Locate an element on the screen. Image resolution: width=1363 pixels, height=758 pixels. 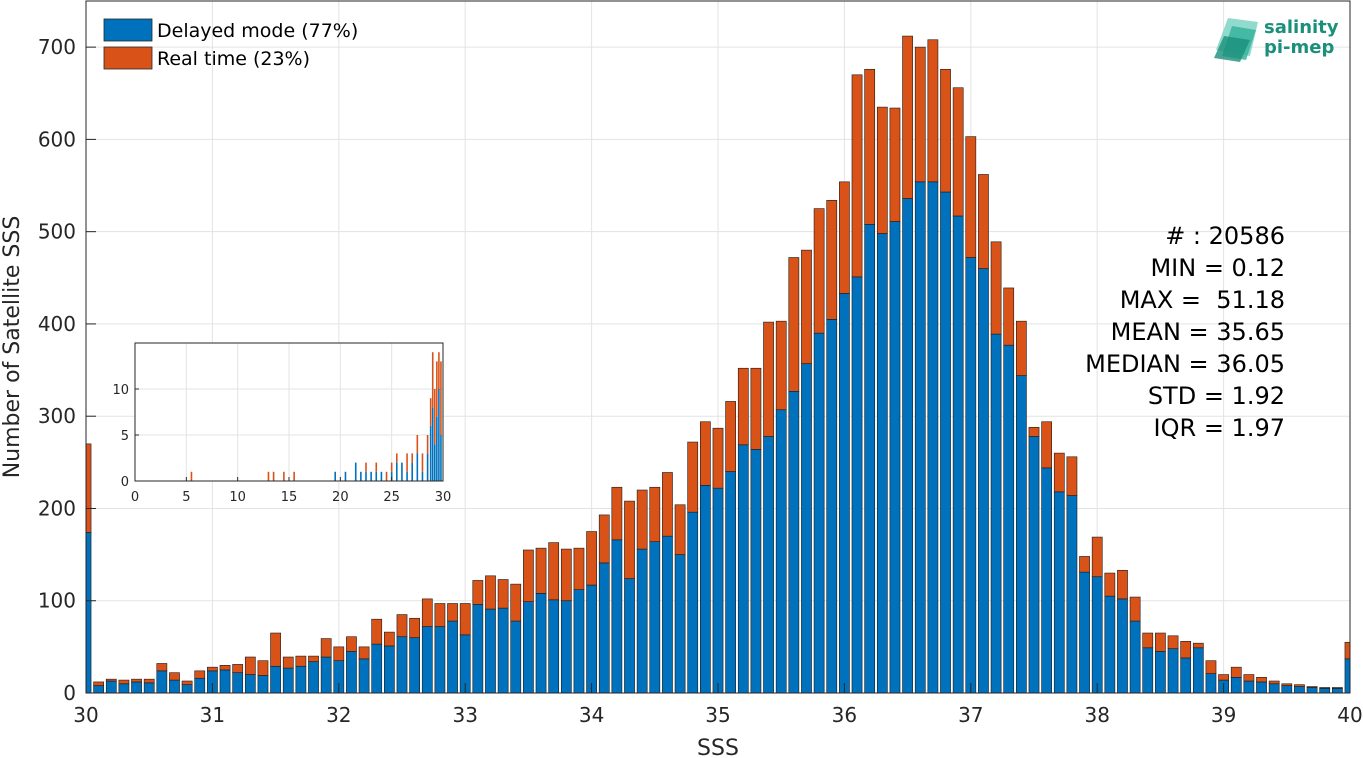
y-axis-title: Number of Satellite SSS is located at coordinates (12, 347).